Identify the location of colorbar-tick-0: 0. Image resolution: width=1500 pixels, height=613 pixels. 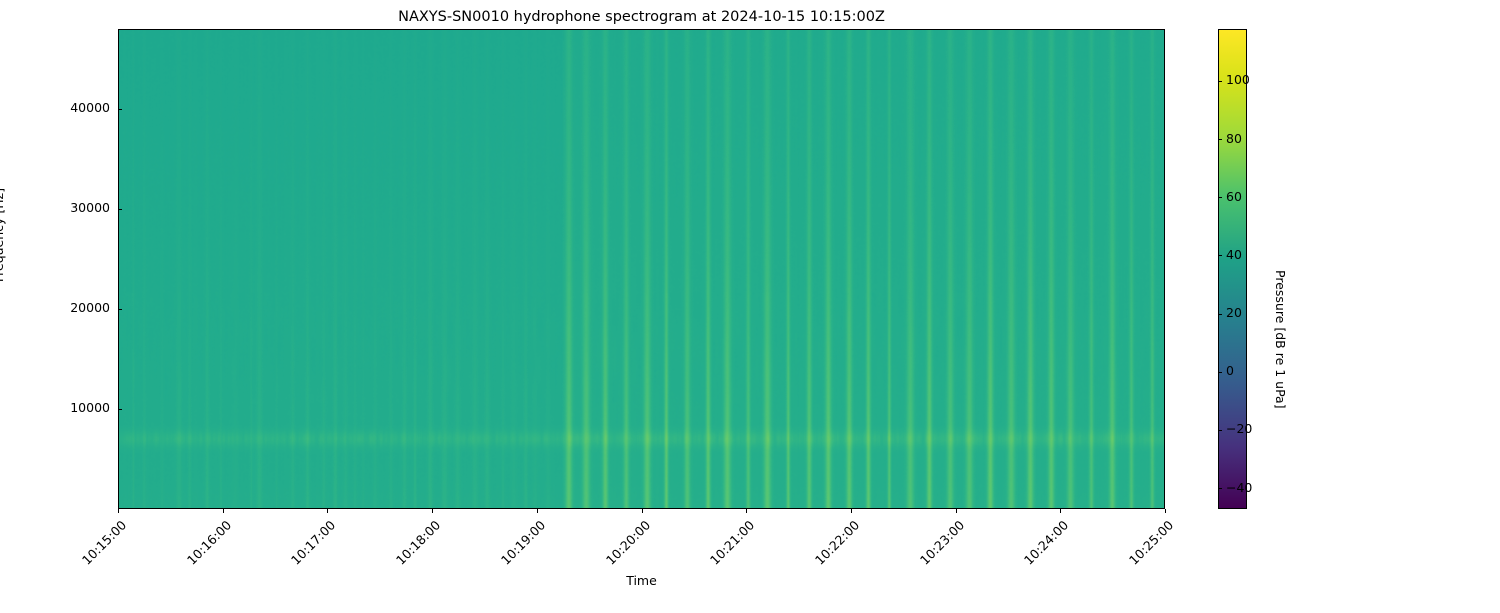
(1226, 370).